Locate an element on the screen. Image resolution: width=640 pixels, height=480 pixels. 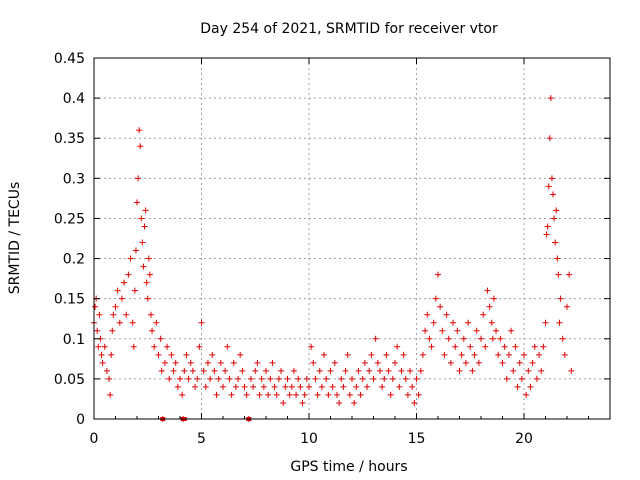
x-tick-label: 20 is located at coordinates (524, 439).